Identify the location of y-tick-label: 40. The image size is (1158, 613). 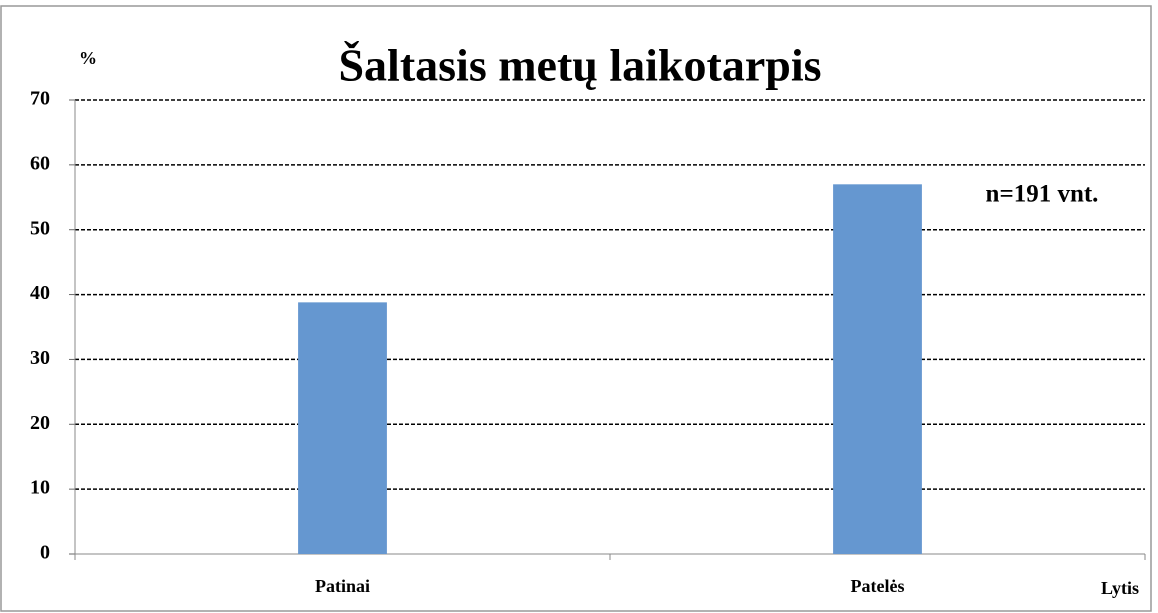
(40, 293).